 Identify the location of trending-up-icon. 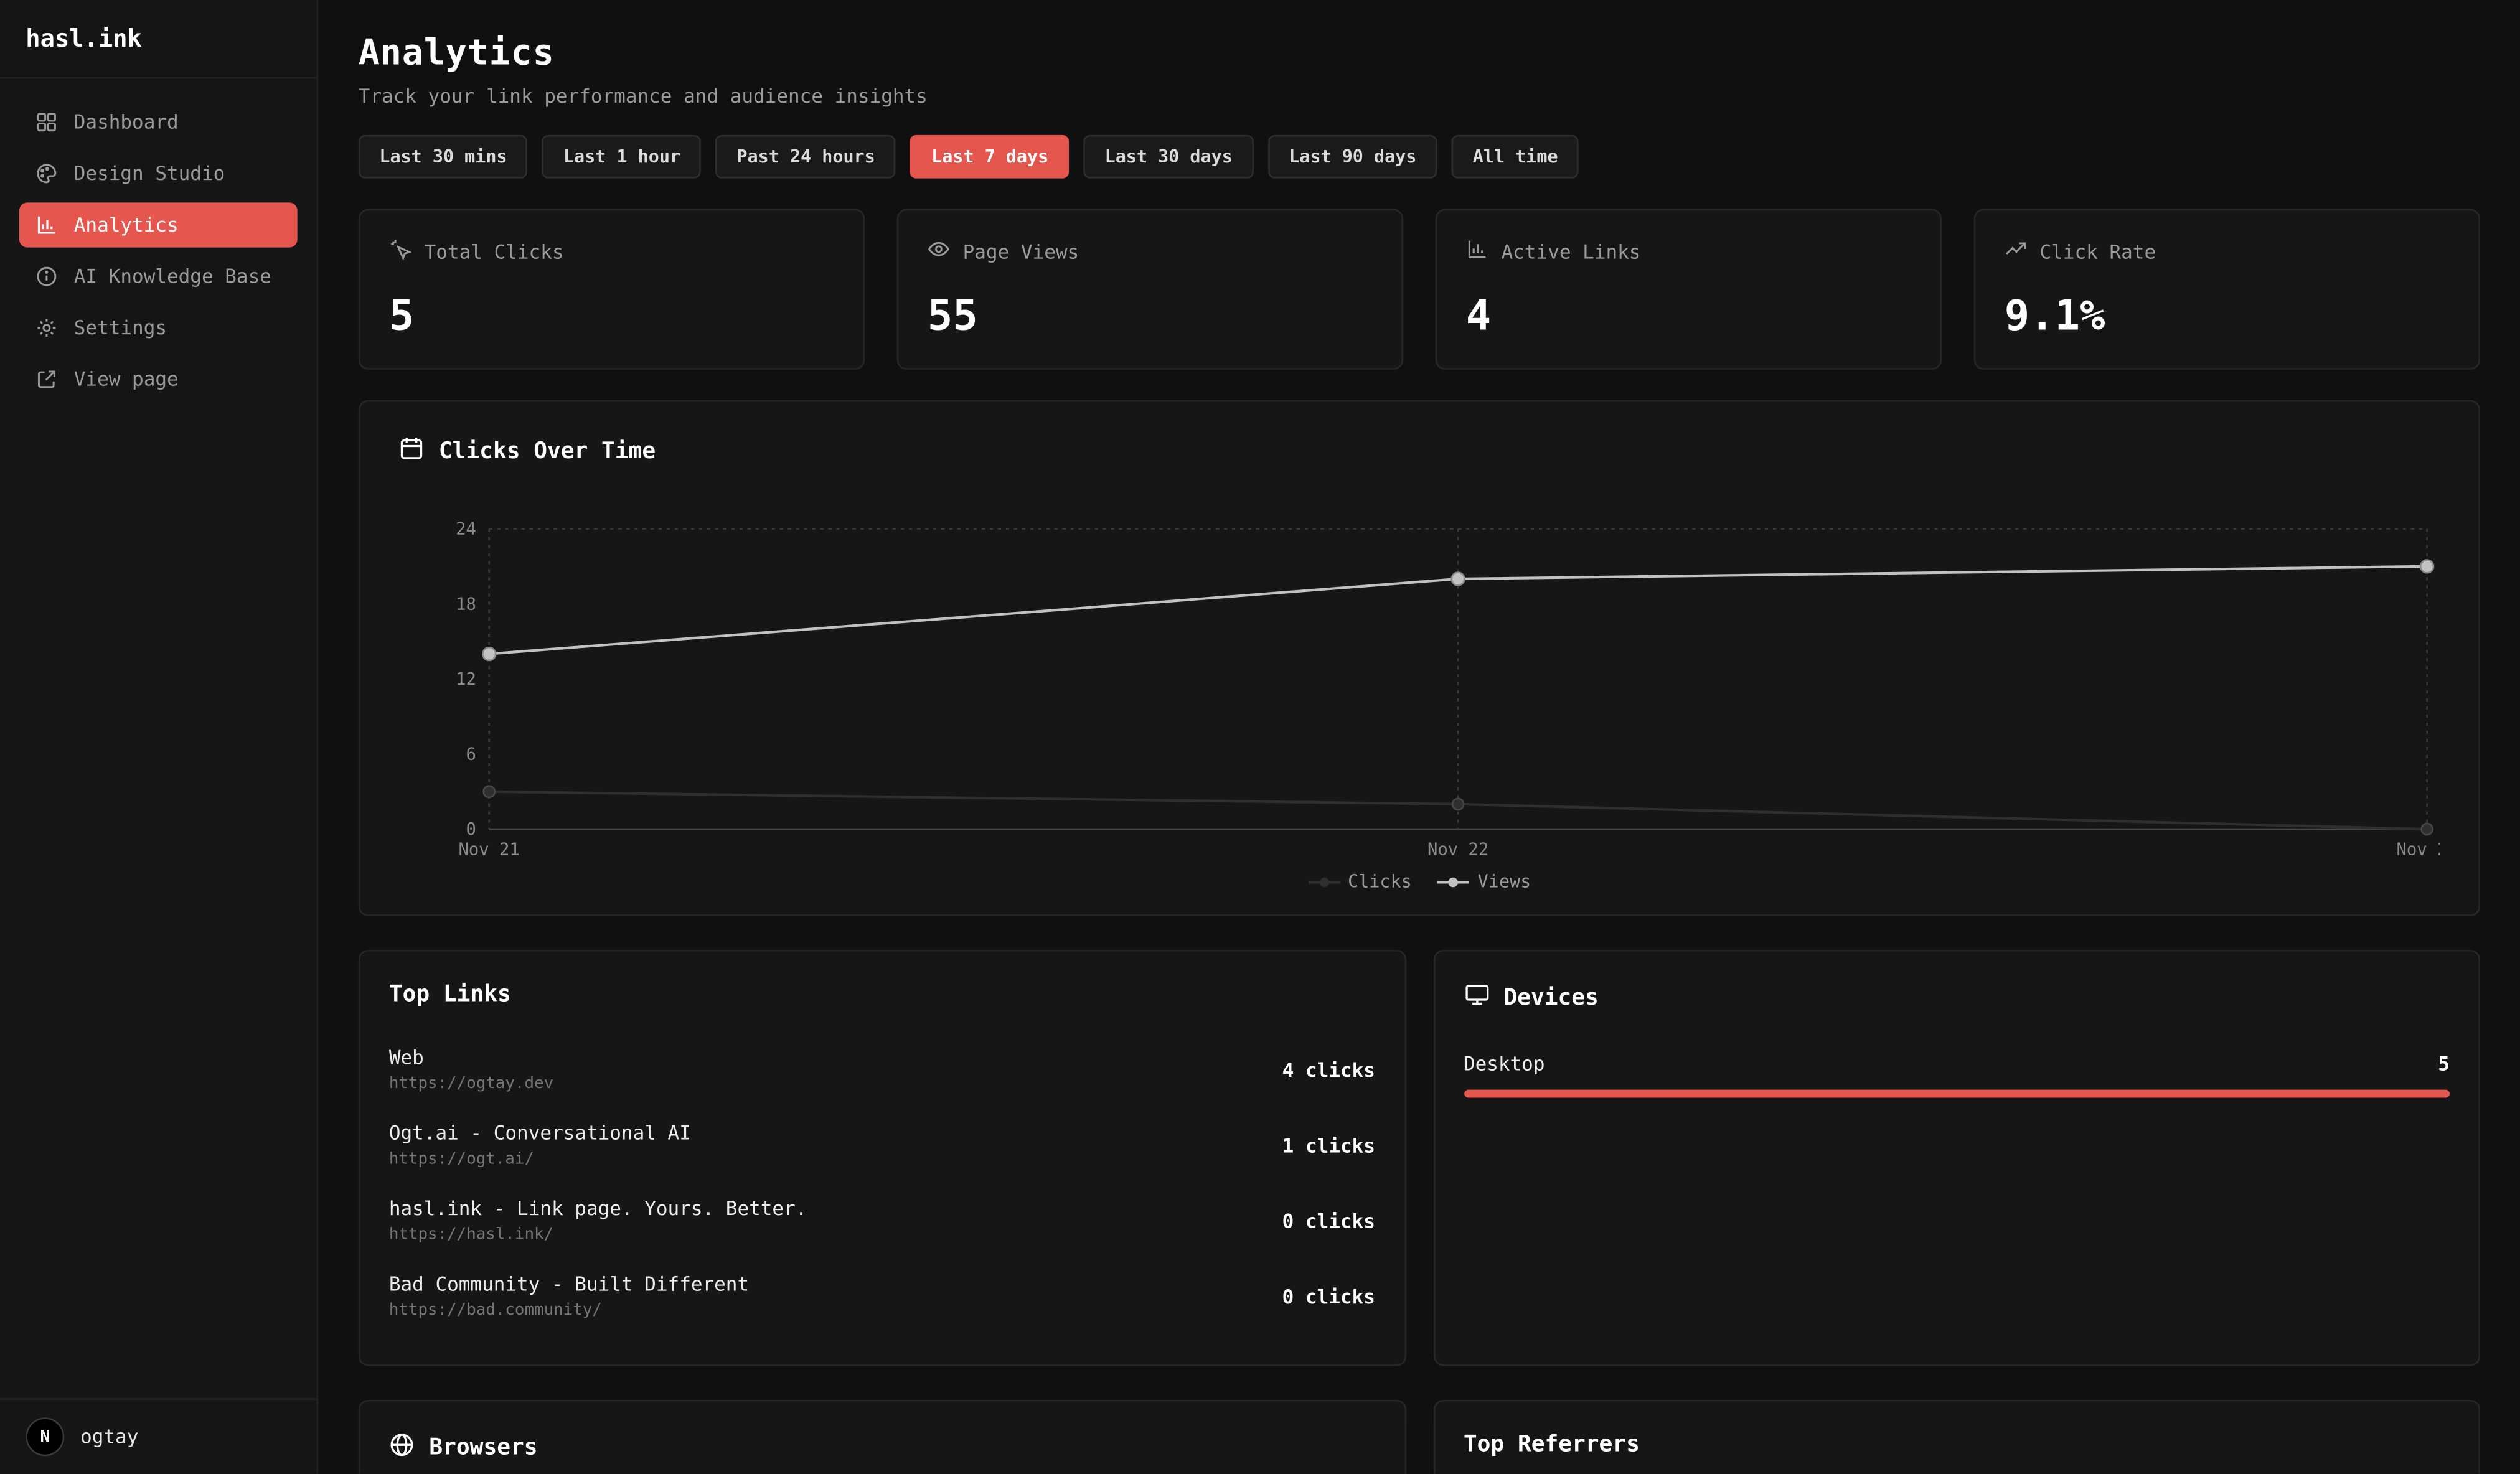
(2016, 251).